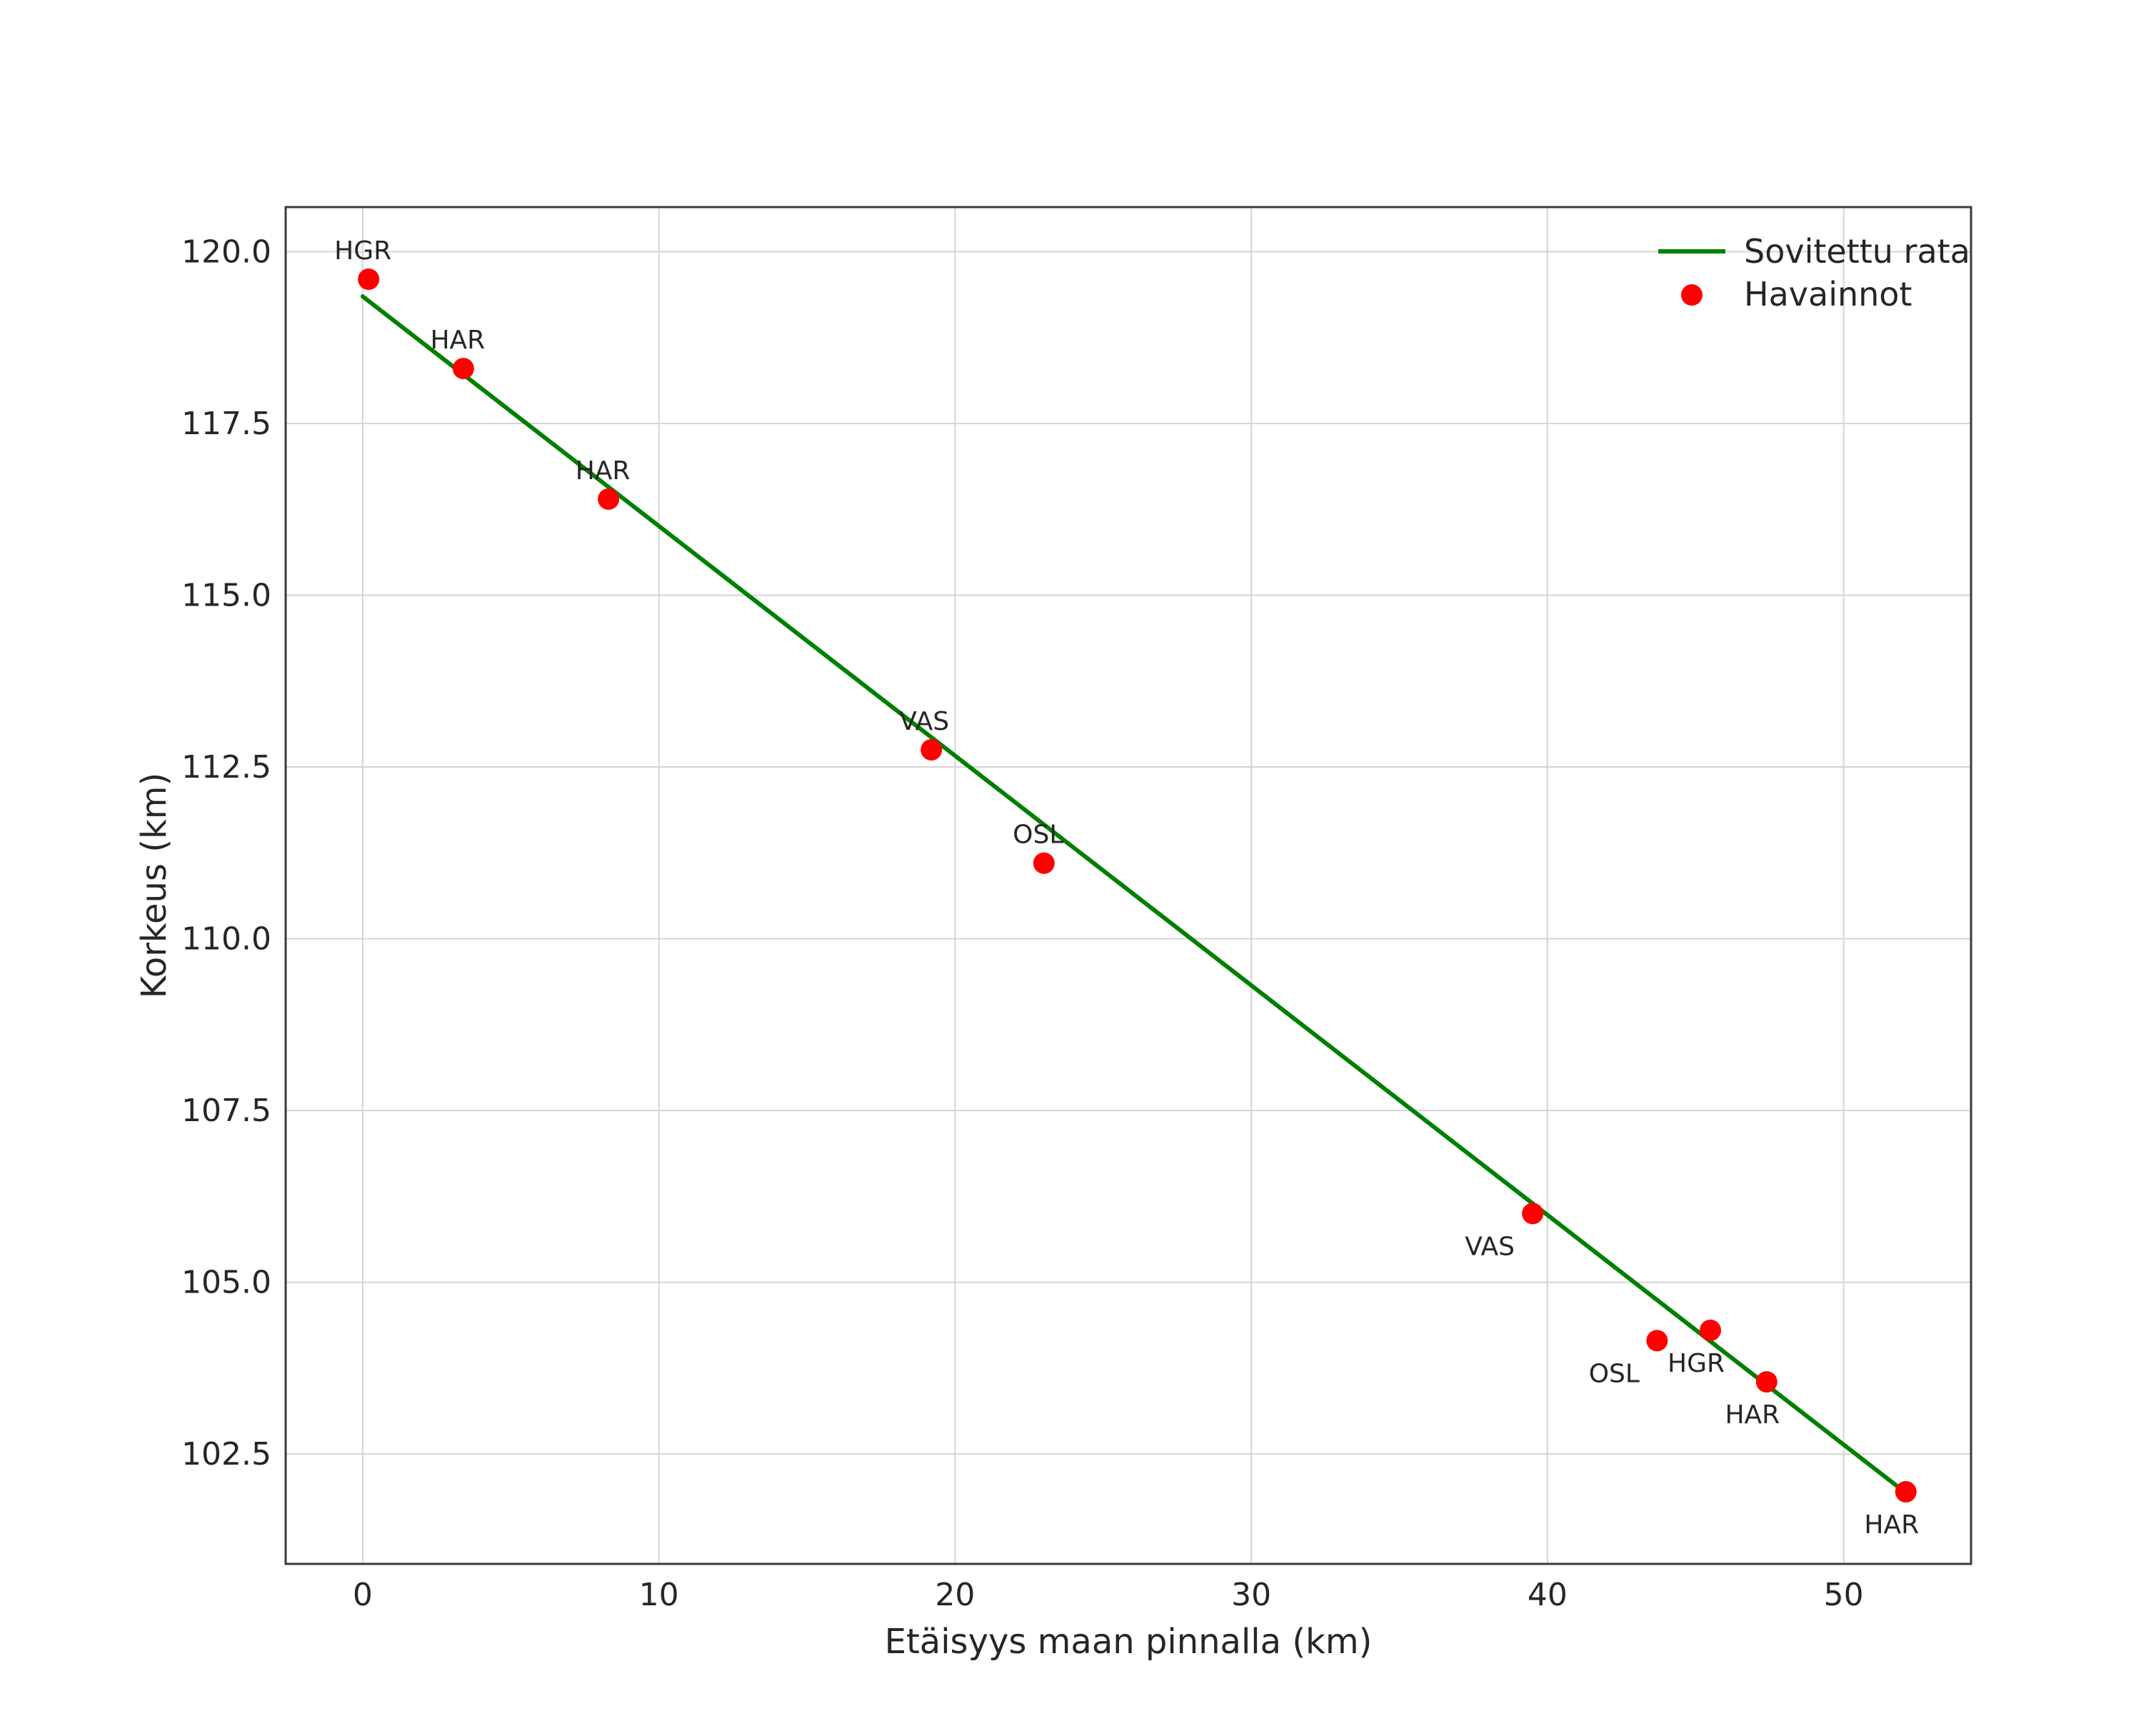  Describe the element at coordinates (1814, 272) in the screenshot. I see `legend: Sovitettu rata Havainnot` at that location.